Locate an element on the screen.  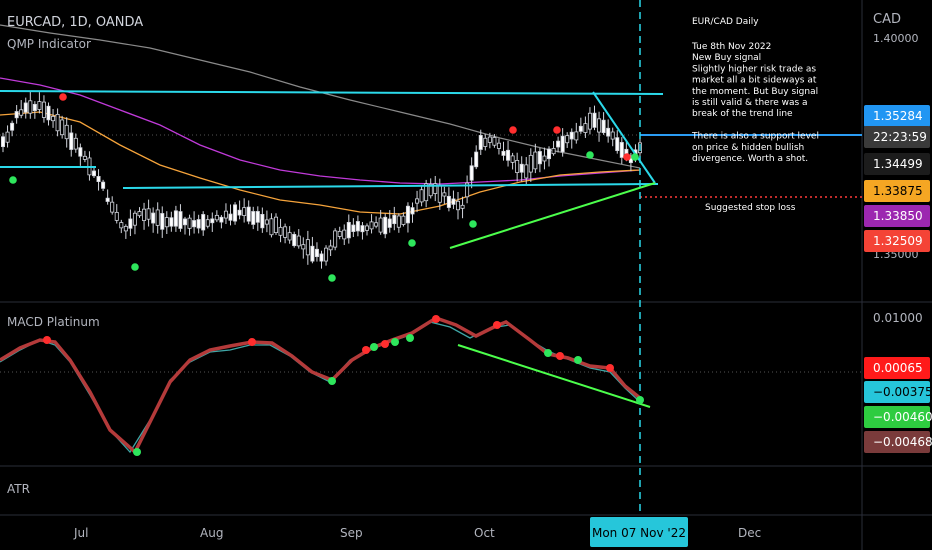
atr-panel-title: ATR is located at coordinates (18, 489).